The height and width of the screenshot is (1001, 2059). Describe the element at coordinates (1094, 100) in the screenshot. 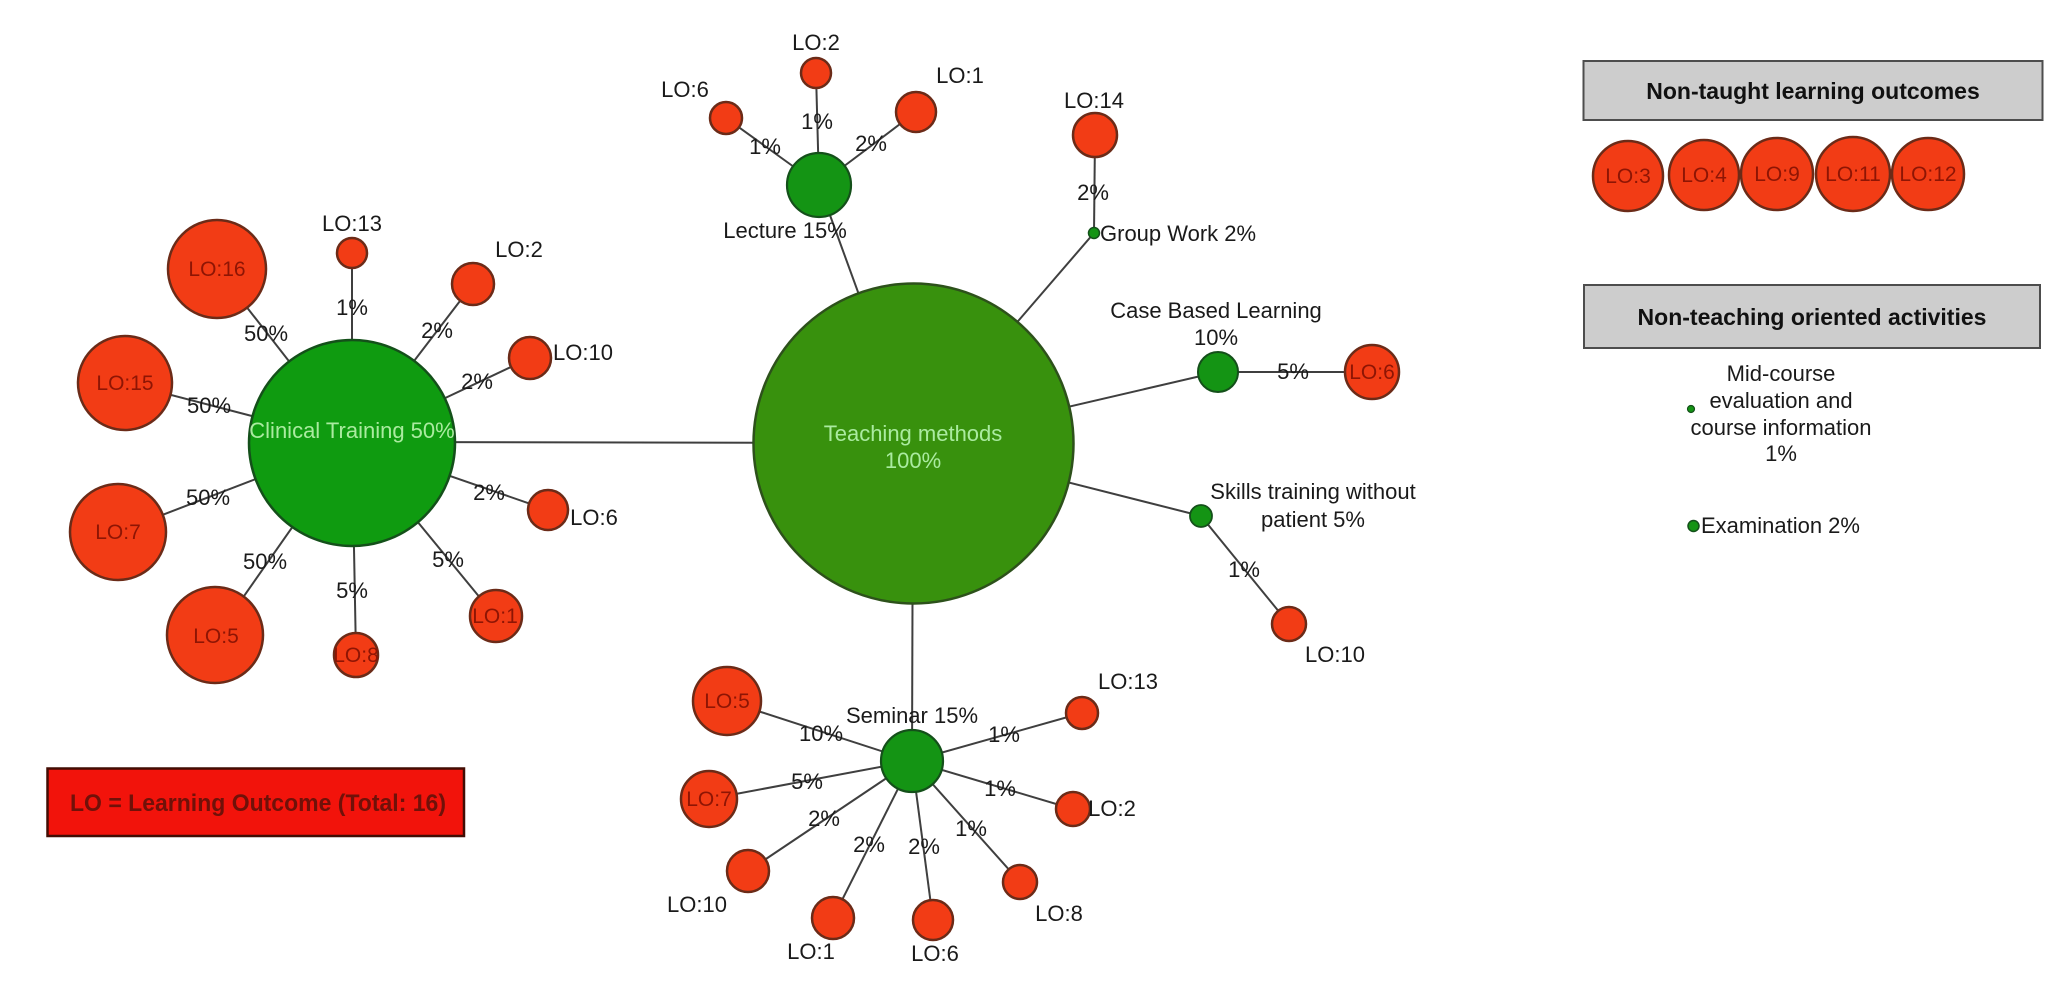

I see `svg-text: LO:14` at that location.